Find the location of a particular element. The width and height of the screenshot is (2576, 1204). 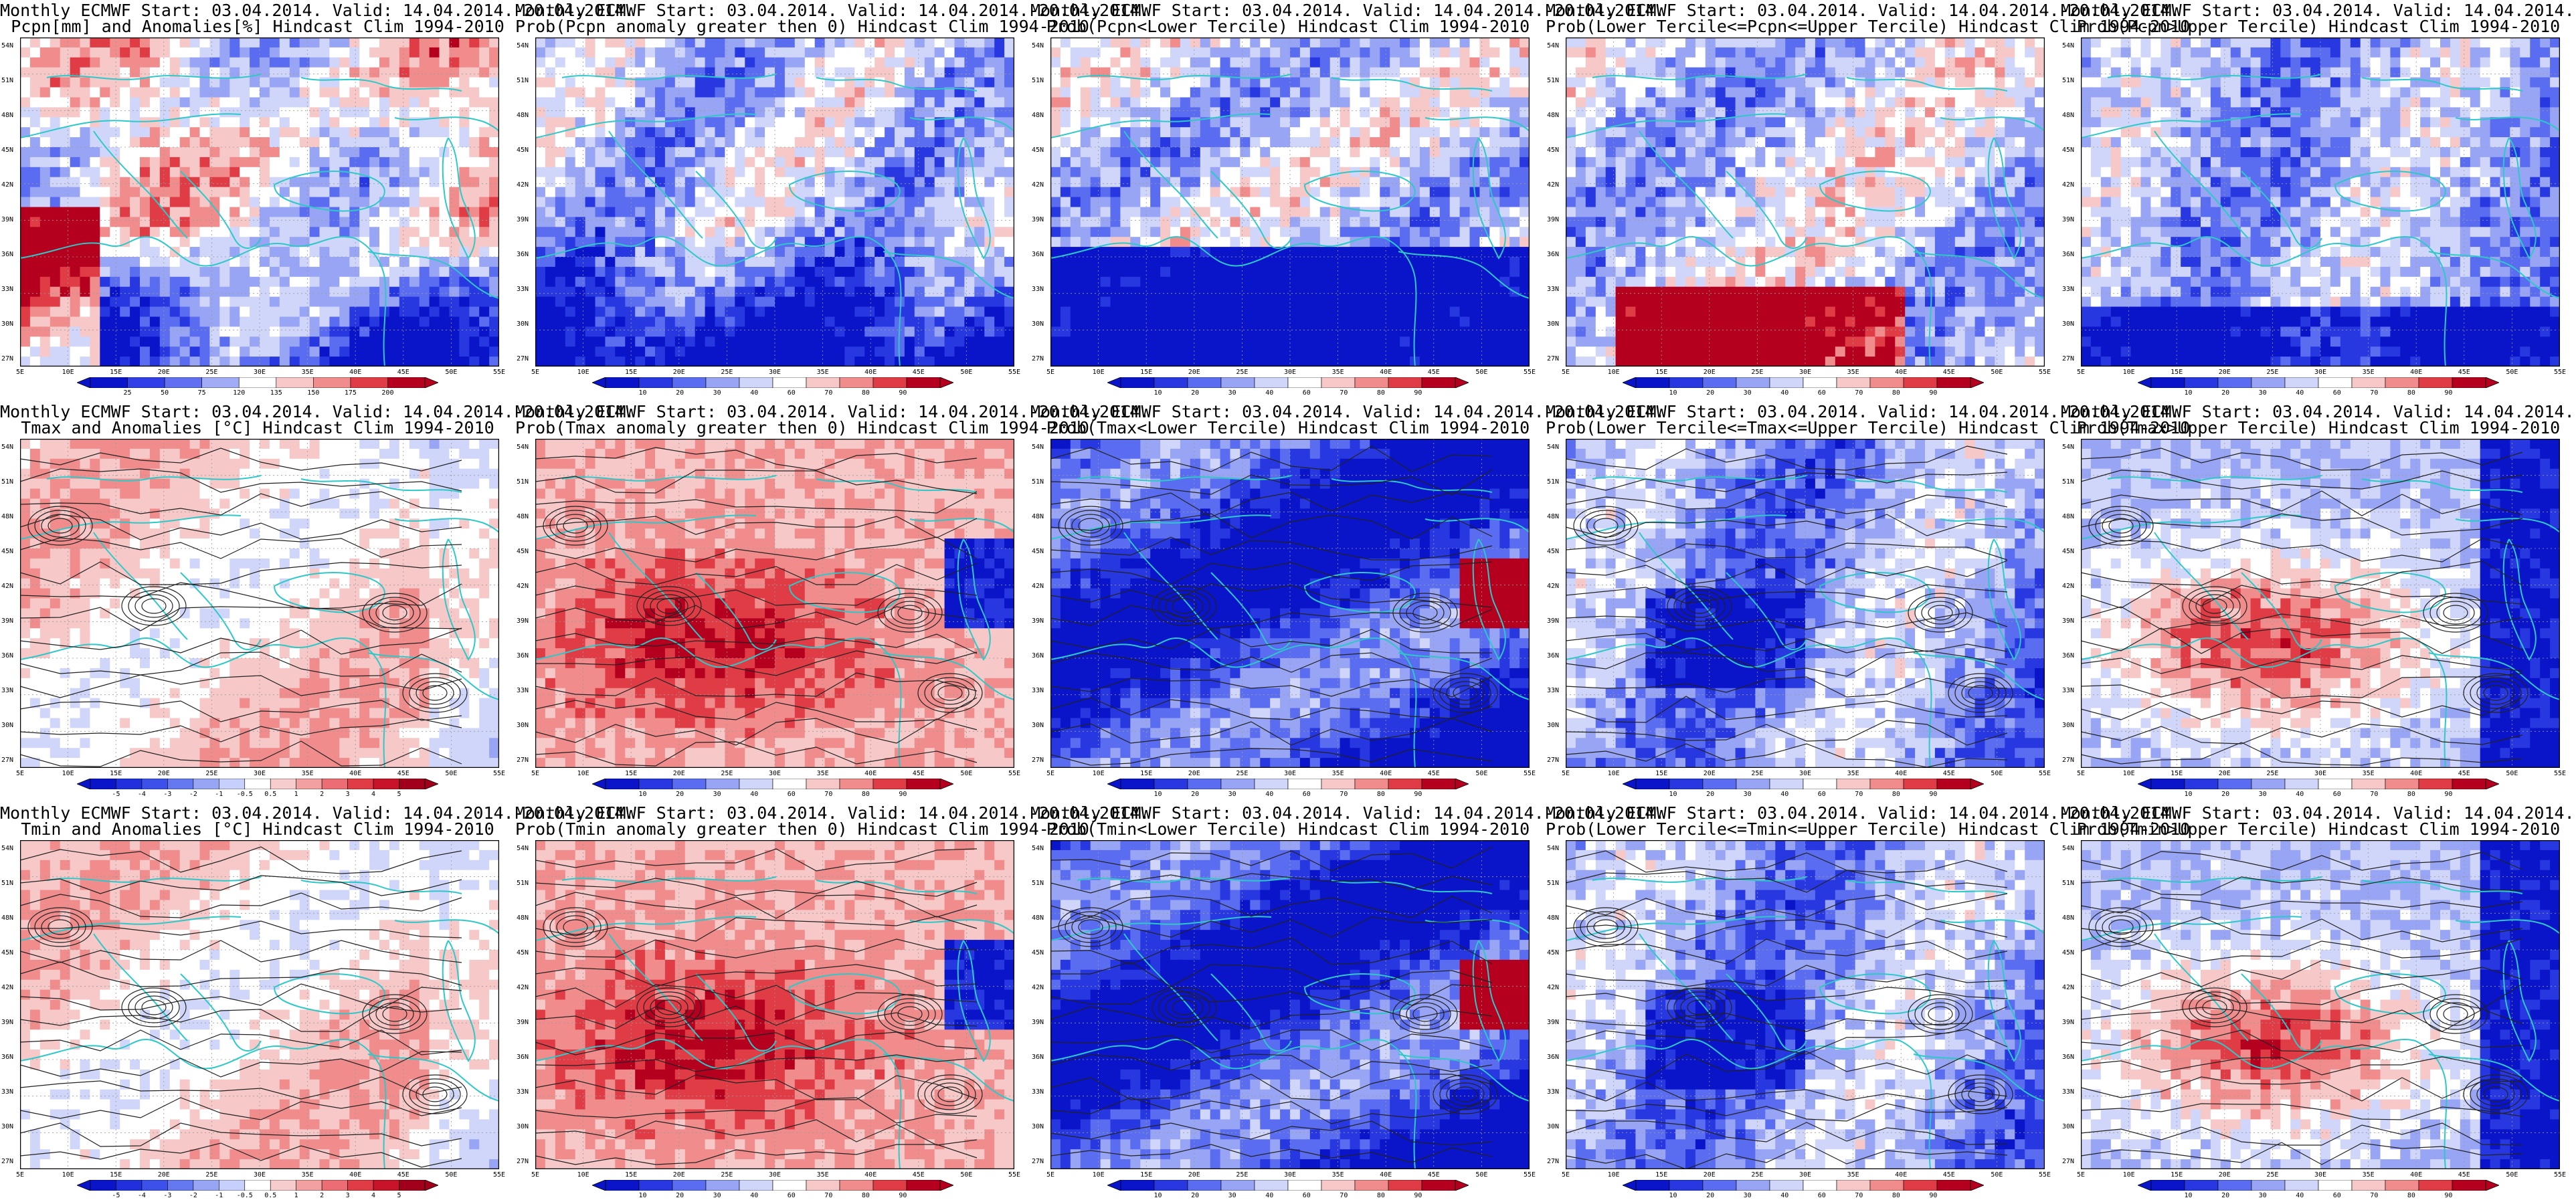

colorbar-tick-label: 75 is located at coordinates (202, 393).